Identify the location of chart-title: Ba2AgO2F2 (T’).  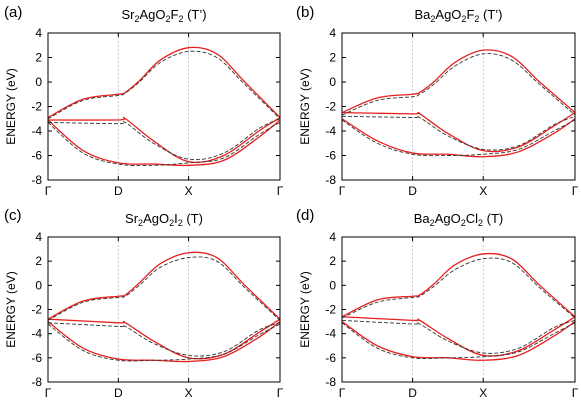
(458, 15).